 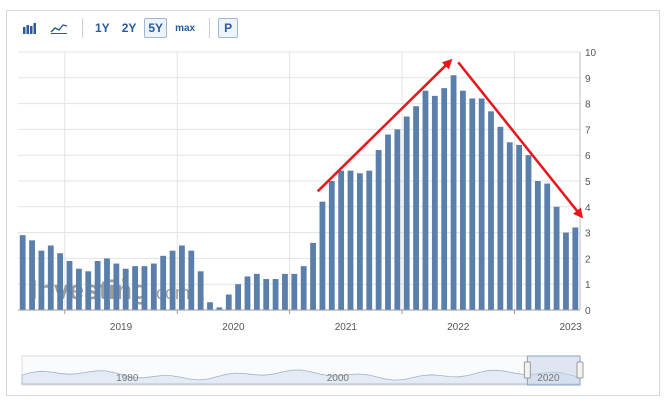 I want to click on bar-chart-icon, so click(x=30, y=28).